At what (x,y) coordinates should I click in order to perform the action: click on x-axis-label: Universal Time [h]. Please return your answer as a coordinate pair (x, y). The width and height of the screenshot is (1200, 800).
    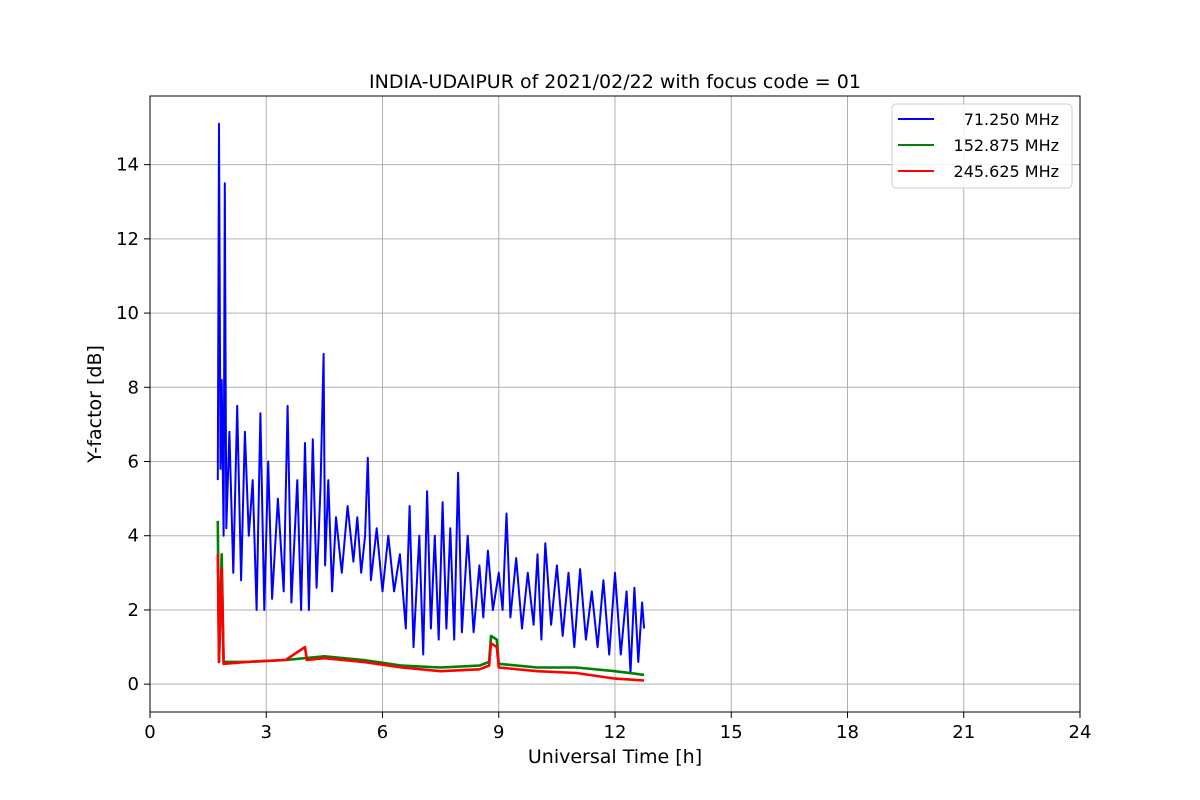
    Looking at the image, I should click on (615, 757).